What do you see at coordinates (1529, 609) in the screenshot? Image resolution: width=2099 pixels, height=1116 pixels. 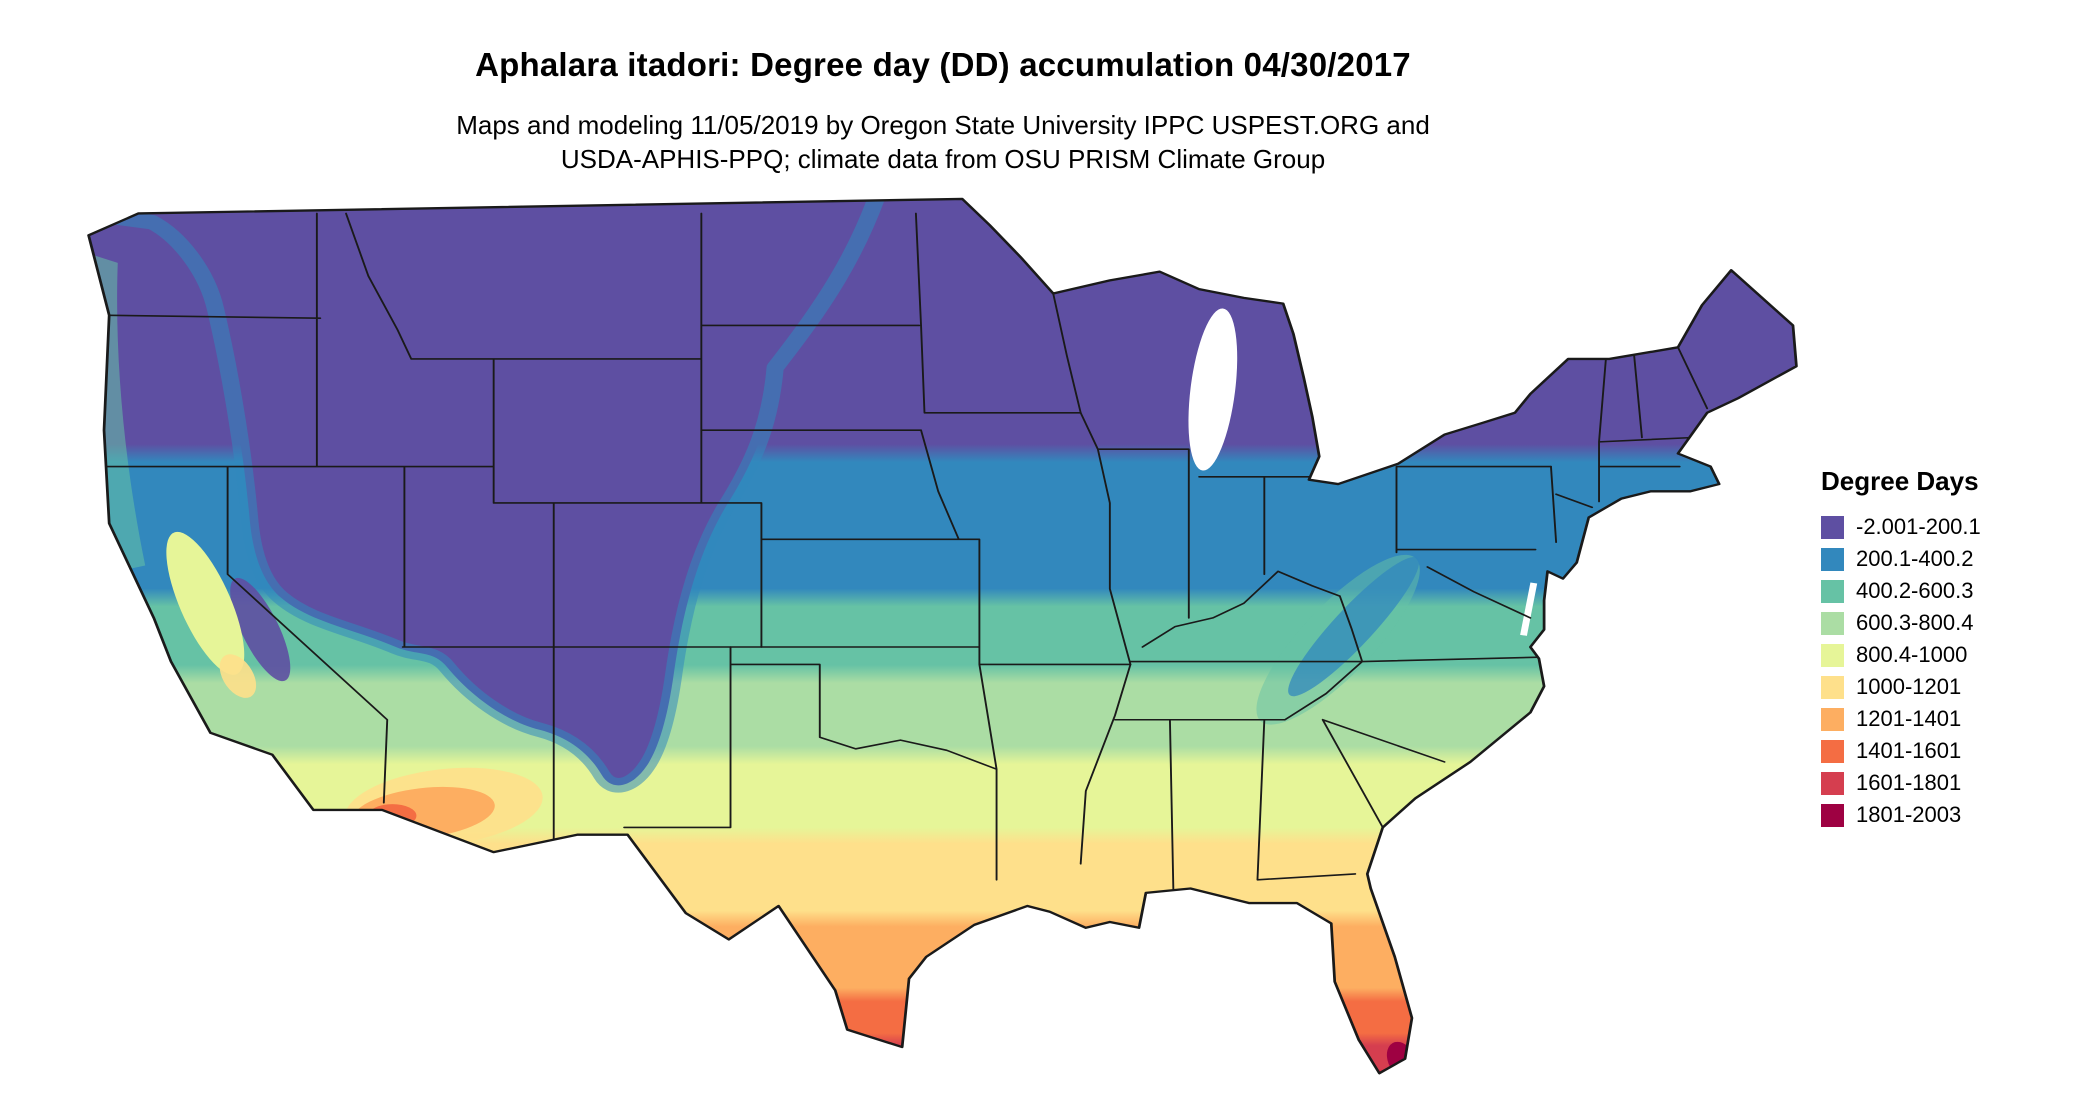 I see `chesapeake-bay` at bounding box center [1529, 609].